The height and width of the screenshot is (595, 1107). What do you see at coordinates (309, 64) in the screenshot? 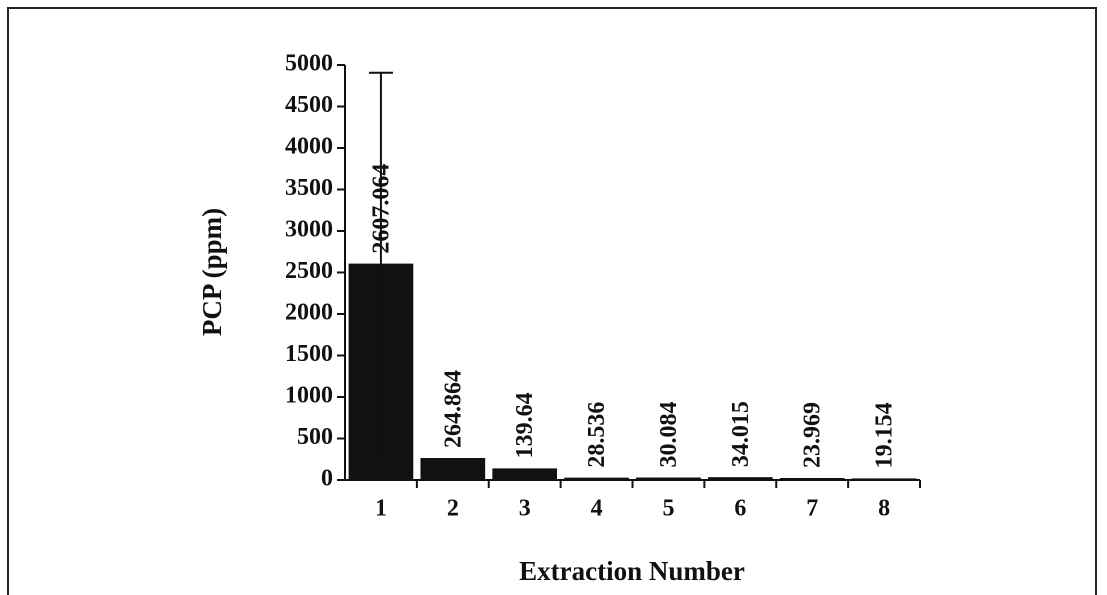
I see `y-tick-label: 5000` at bounding box center [309, 64].